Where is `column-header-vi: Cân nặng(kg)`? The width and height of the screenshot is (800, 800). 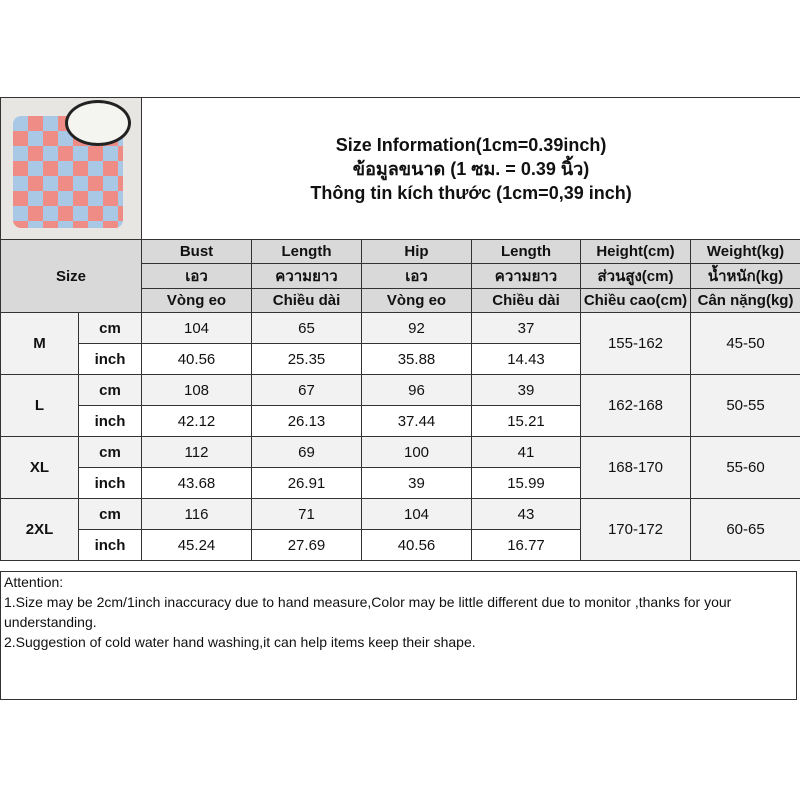
column-header-vi: Cân nặng(kg) is located at coordinates (744, 300).